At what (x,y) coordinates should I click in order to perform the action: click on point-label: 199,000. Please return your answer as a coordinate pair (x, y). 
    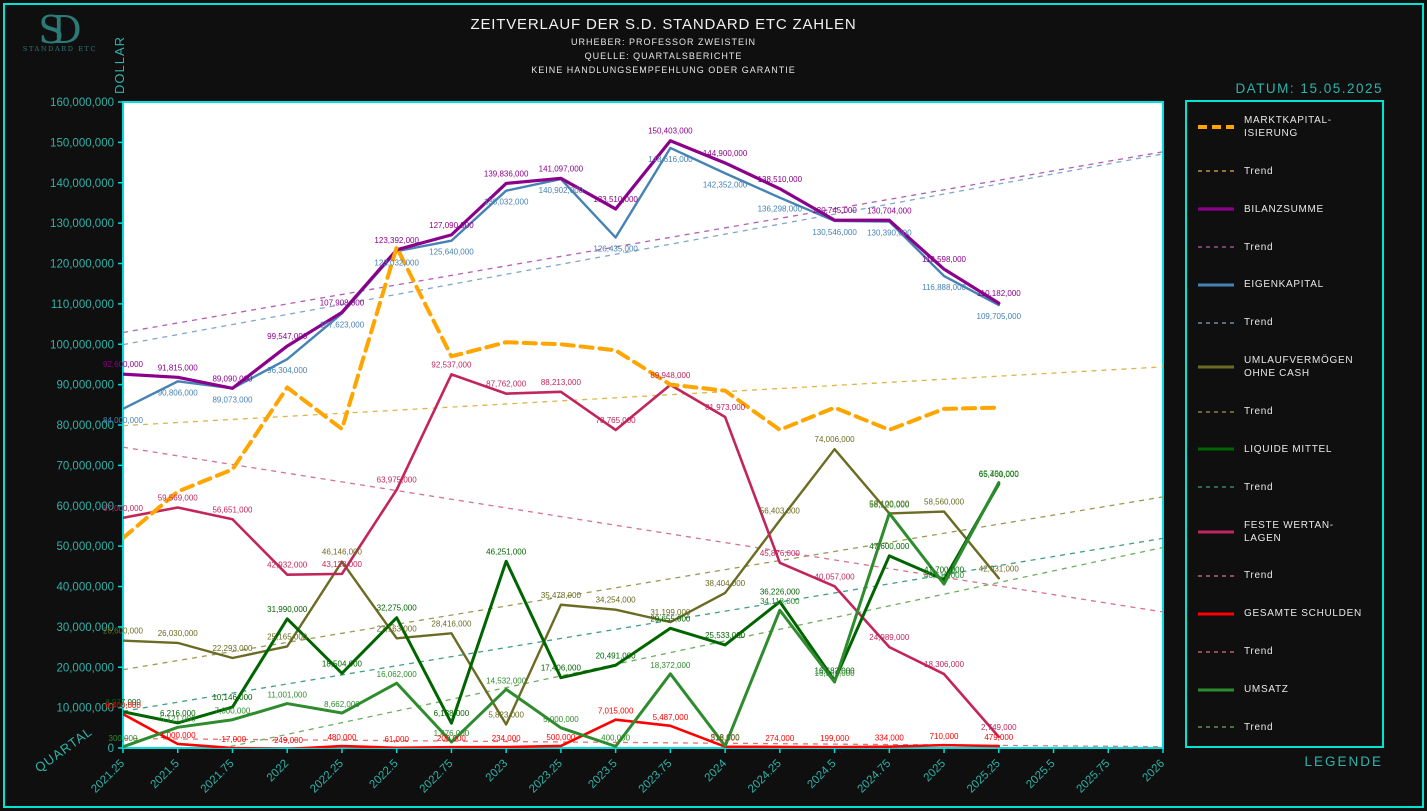
    Looking at the image, I should click on (834, 738).